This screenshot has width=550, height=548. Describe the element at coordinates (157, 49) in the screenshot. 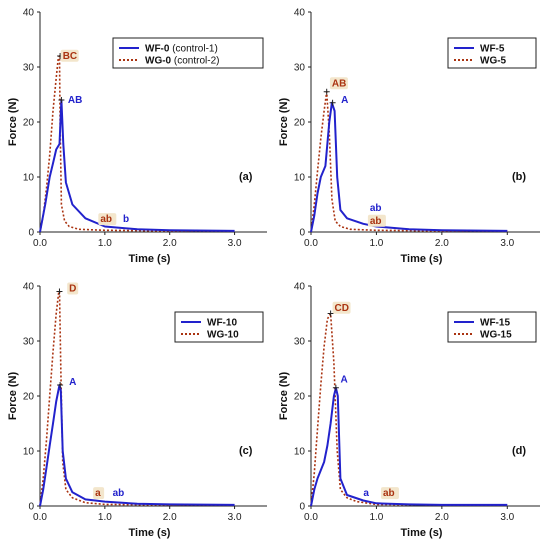

I see `legend-series-name: WF-0` at that location.